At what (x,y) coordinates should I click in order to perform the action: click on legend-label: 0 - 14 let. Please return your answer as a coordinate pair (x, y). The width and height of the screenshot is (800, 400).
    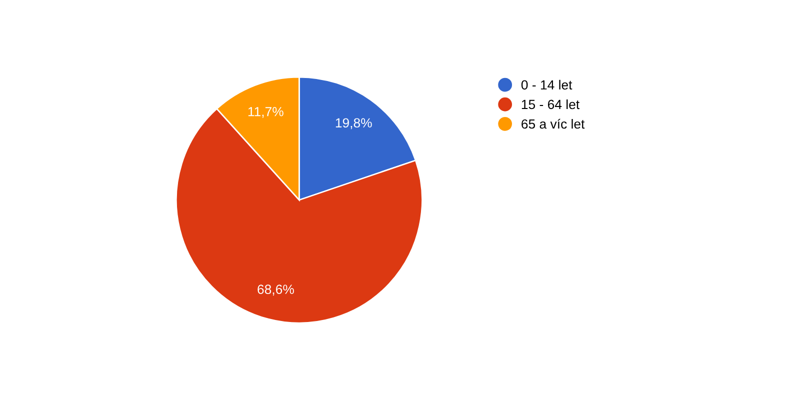
    Looking at the image, I should click on (546, 85).